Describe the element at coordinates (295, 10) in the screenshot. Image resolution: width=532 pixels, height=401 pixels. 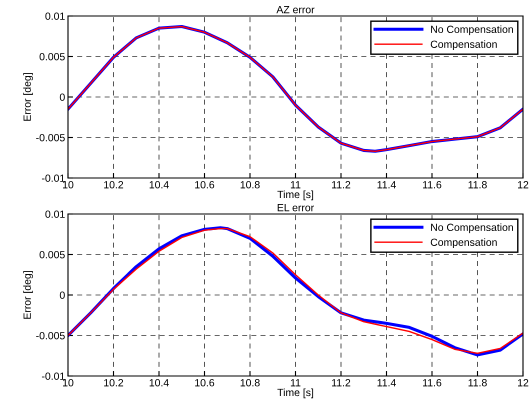
I see `chart-title: AZ error` at that location.